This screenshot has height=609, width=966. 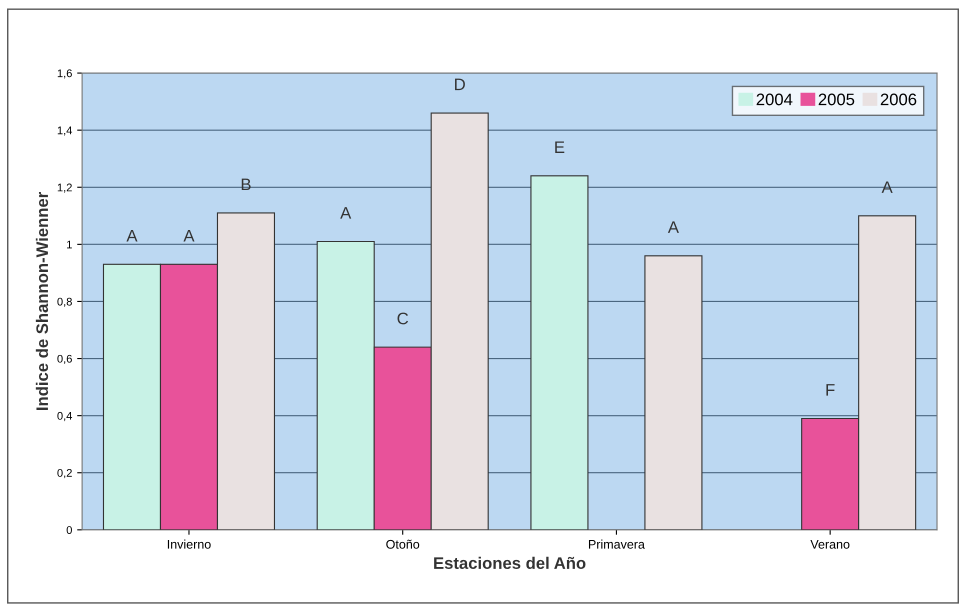 What do you see at coordinates (42, 301) in the screenshot?
I see `y-axis-title: Indice de Shannon-Wienner` at bounding box center [42, 301].